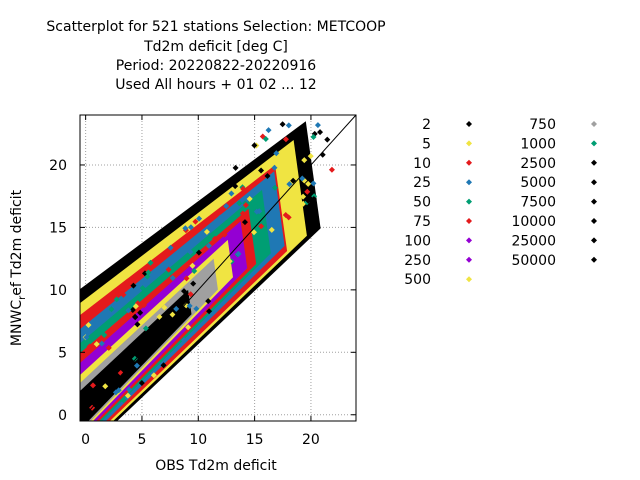 The height and width of the screenshot is (480, 640). What do you see at coordinates (215, 85) in the screenshot?
I see `chart-title-line-4: Used All hours + 01 02 ... 12` at bounding box center [215, 85].